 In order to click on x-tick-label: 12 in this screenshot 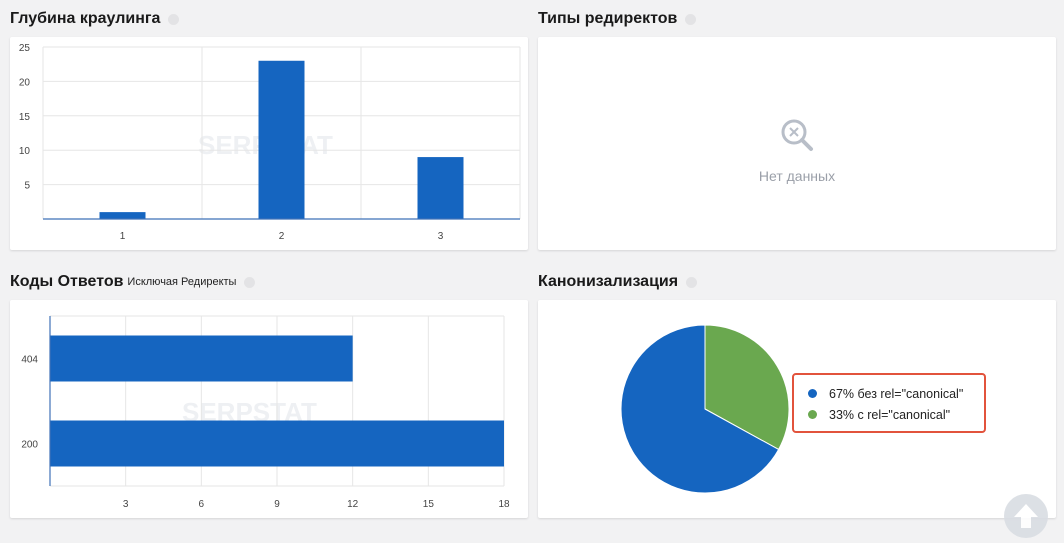, I will do `click(353, 504)`.